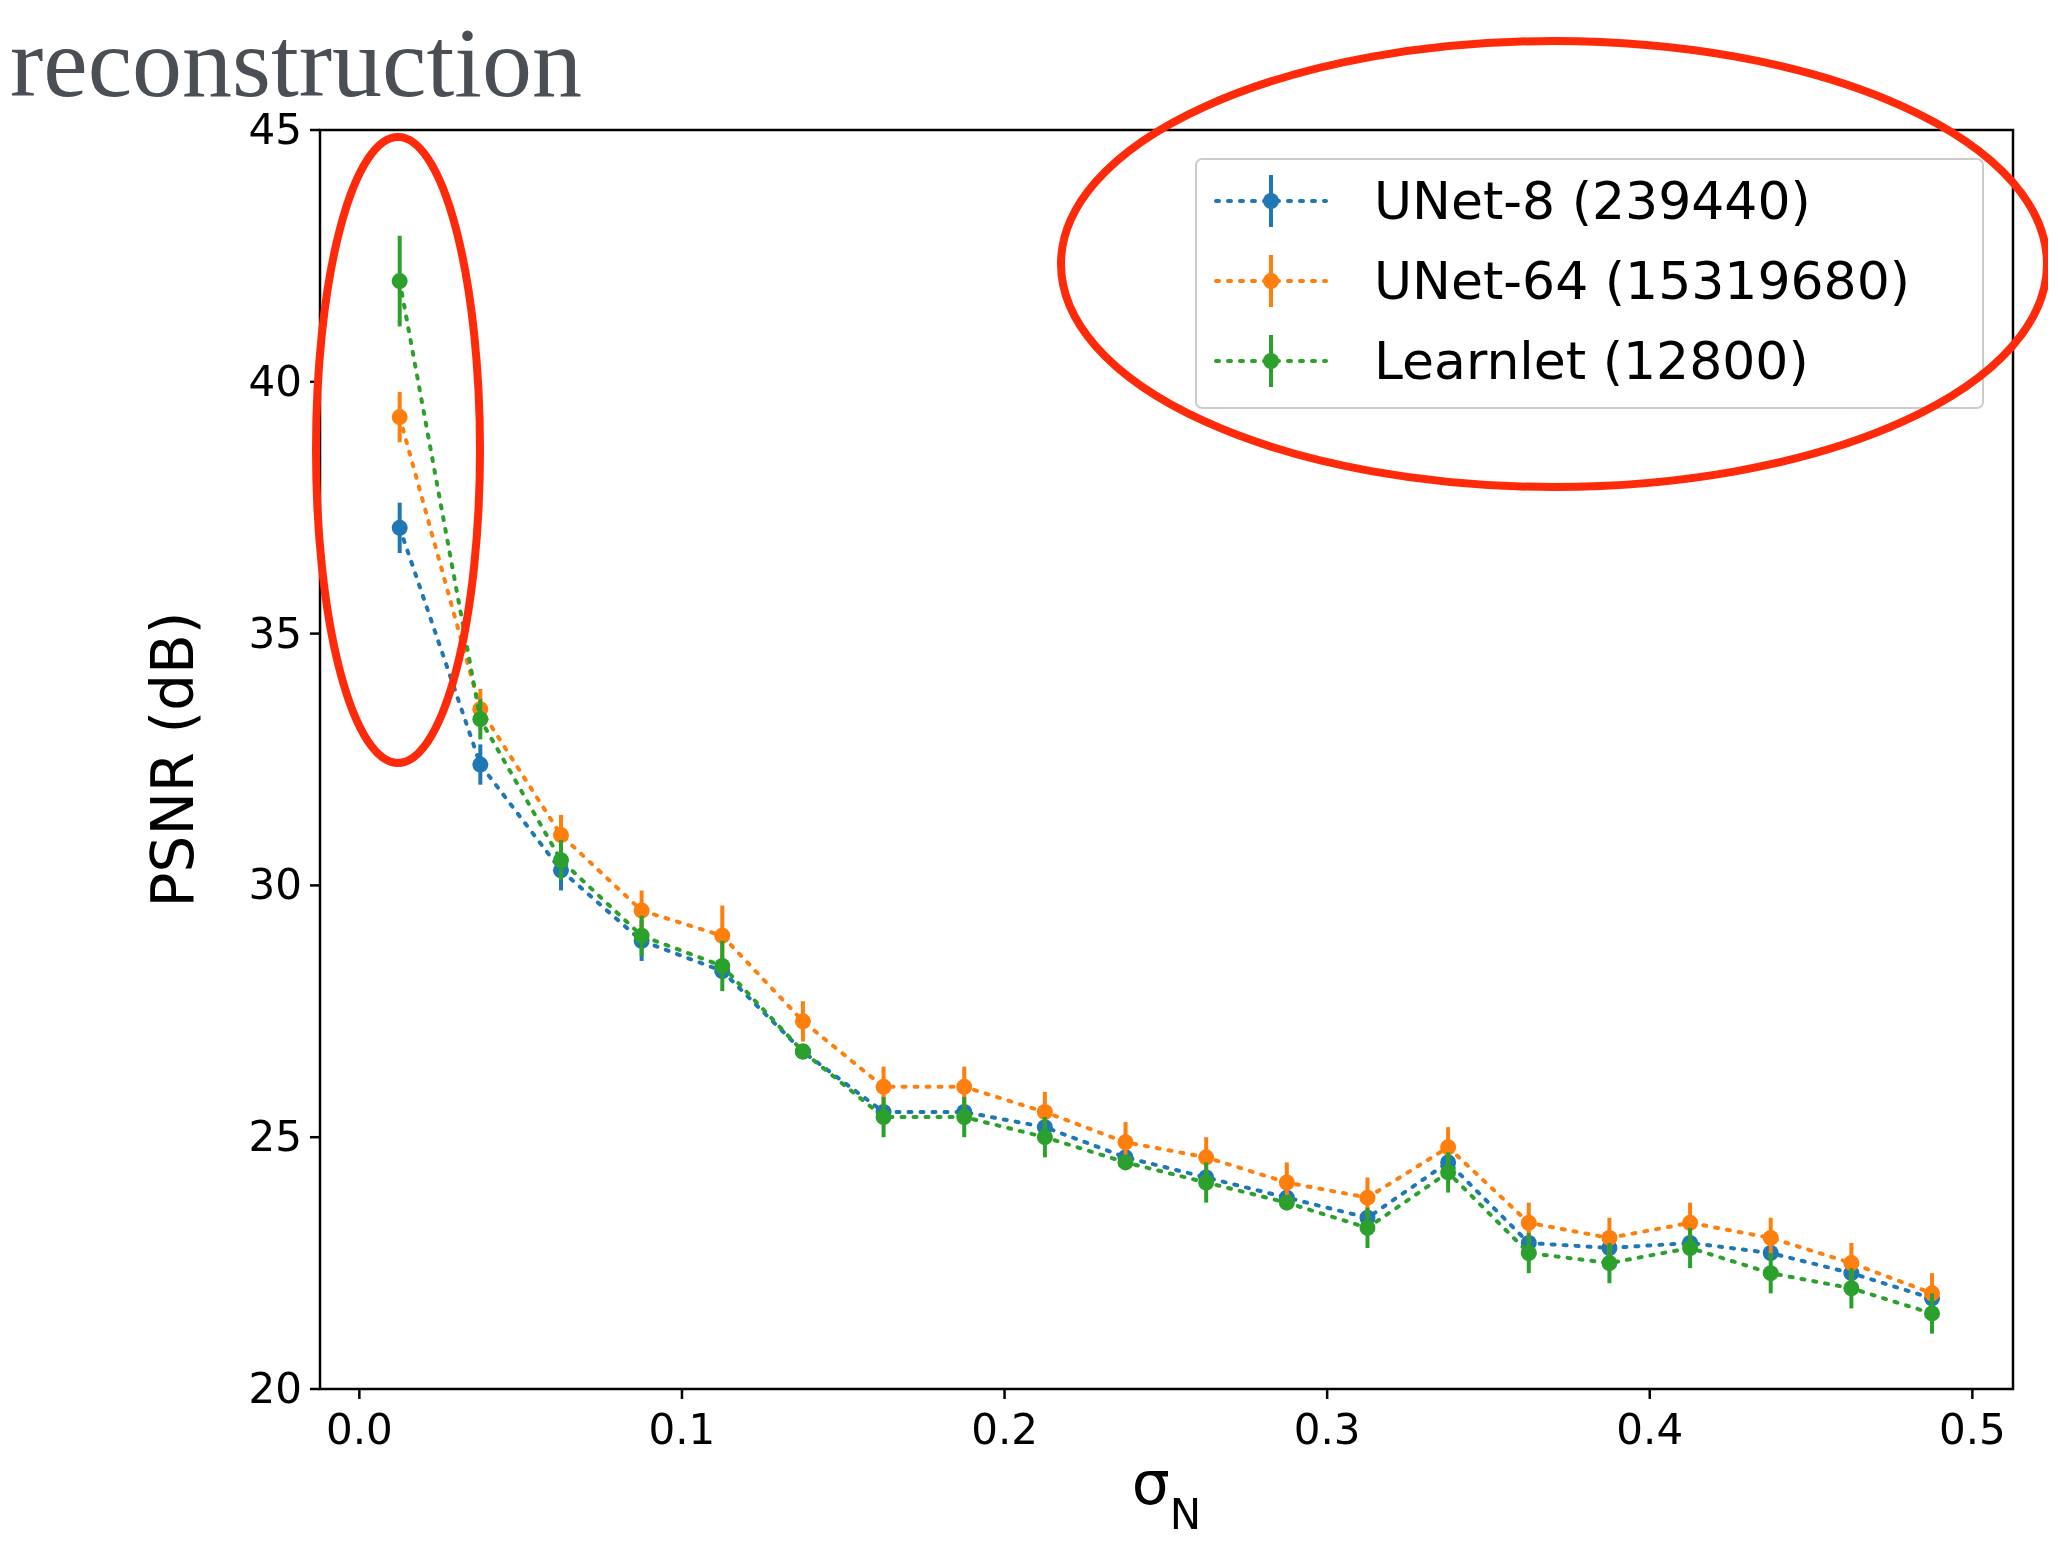 The height and width of the screenshot is (1558, 2058). Describe the element at coordinates (1972, 1429) in the screenshot. I see `x-tick-label: 0.5` at that location.